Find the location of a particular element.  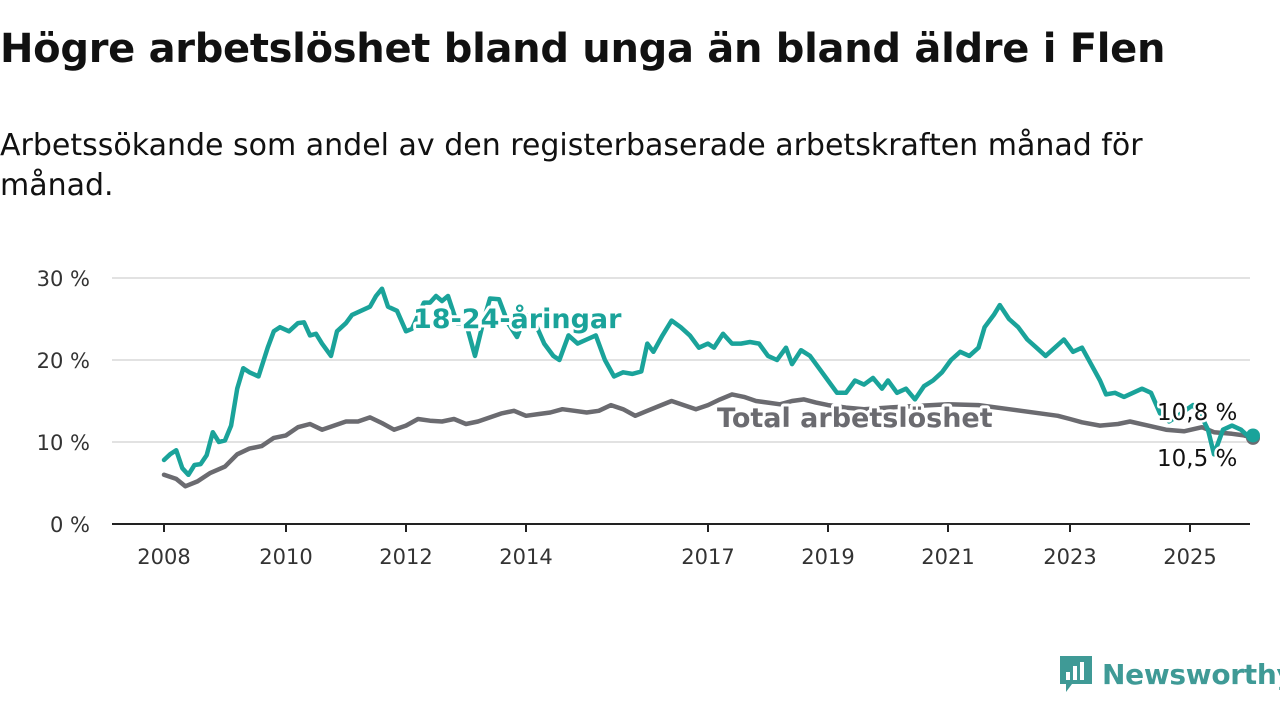

y-tick-label: 30 % is located at coordinates (63, 279).